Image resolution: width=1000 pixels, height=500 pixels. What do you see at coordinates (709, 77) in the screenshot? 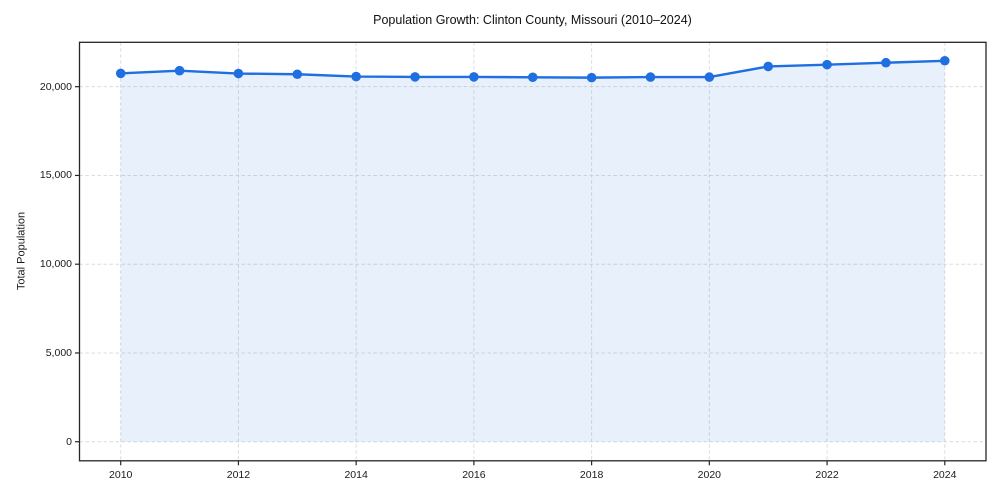
I see `data-point-2020` at bounding box center [709, 77].